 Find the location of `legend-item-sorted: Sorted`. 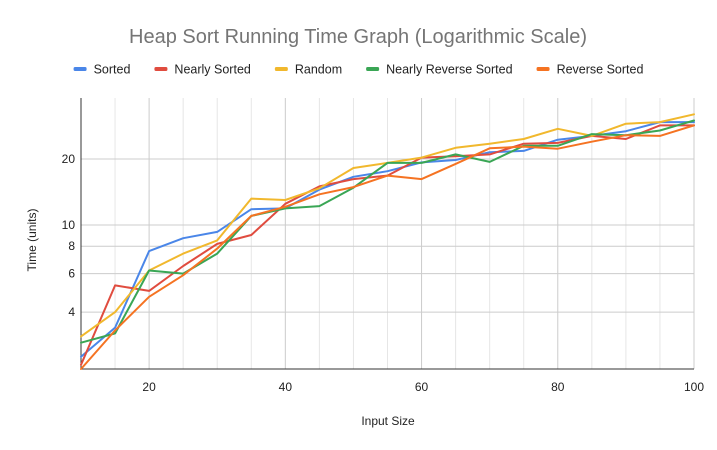

legend-item-sorted: Sorted is located at coordinates (102, 70).